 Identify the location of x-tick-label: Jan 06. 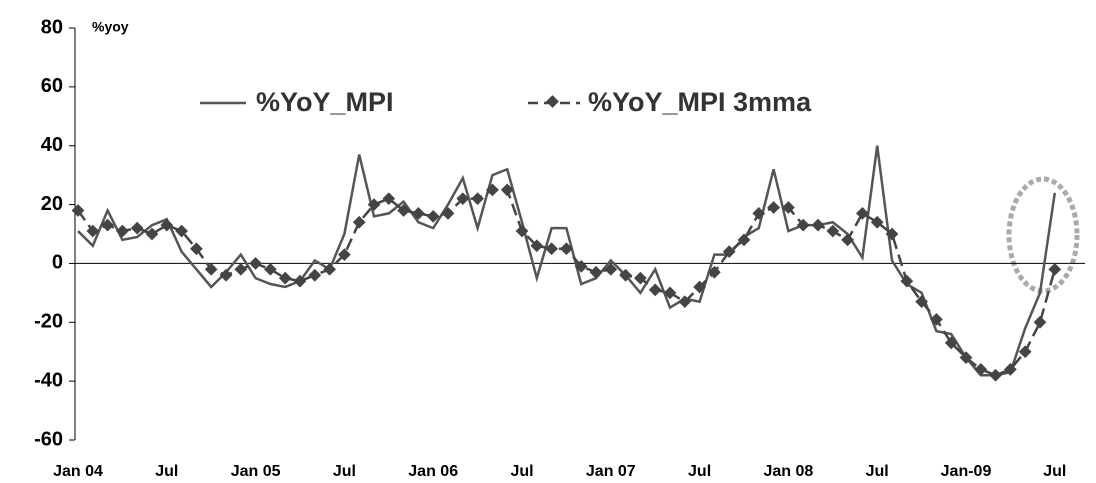
(433, 471).